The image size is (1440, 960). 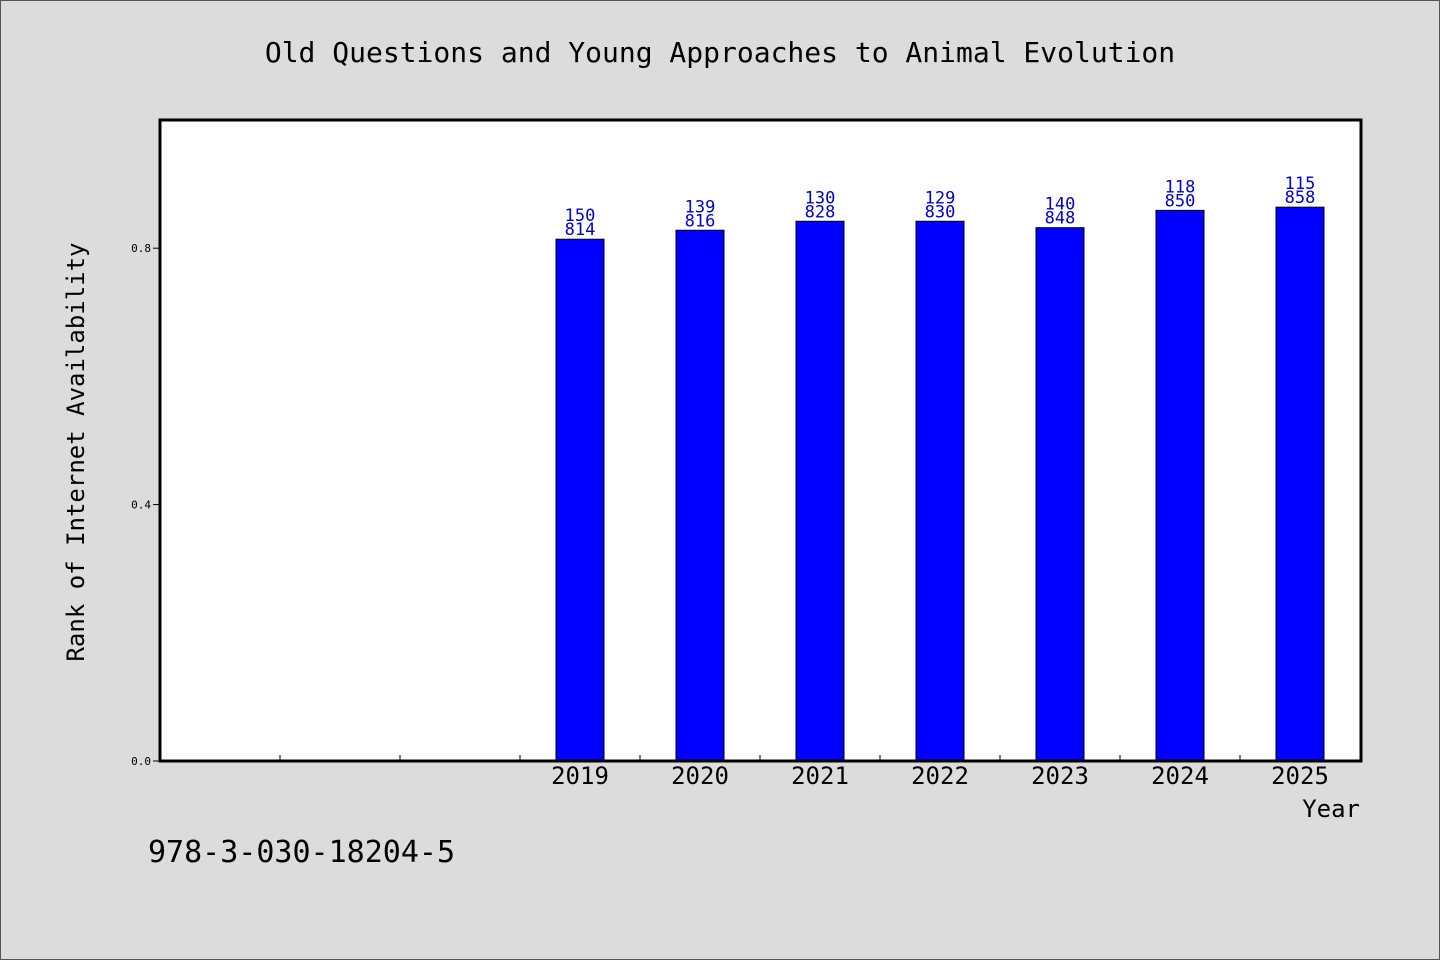 I want to click on data-label-bottom-2023: 848, so click(x=1060, y=219).